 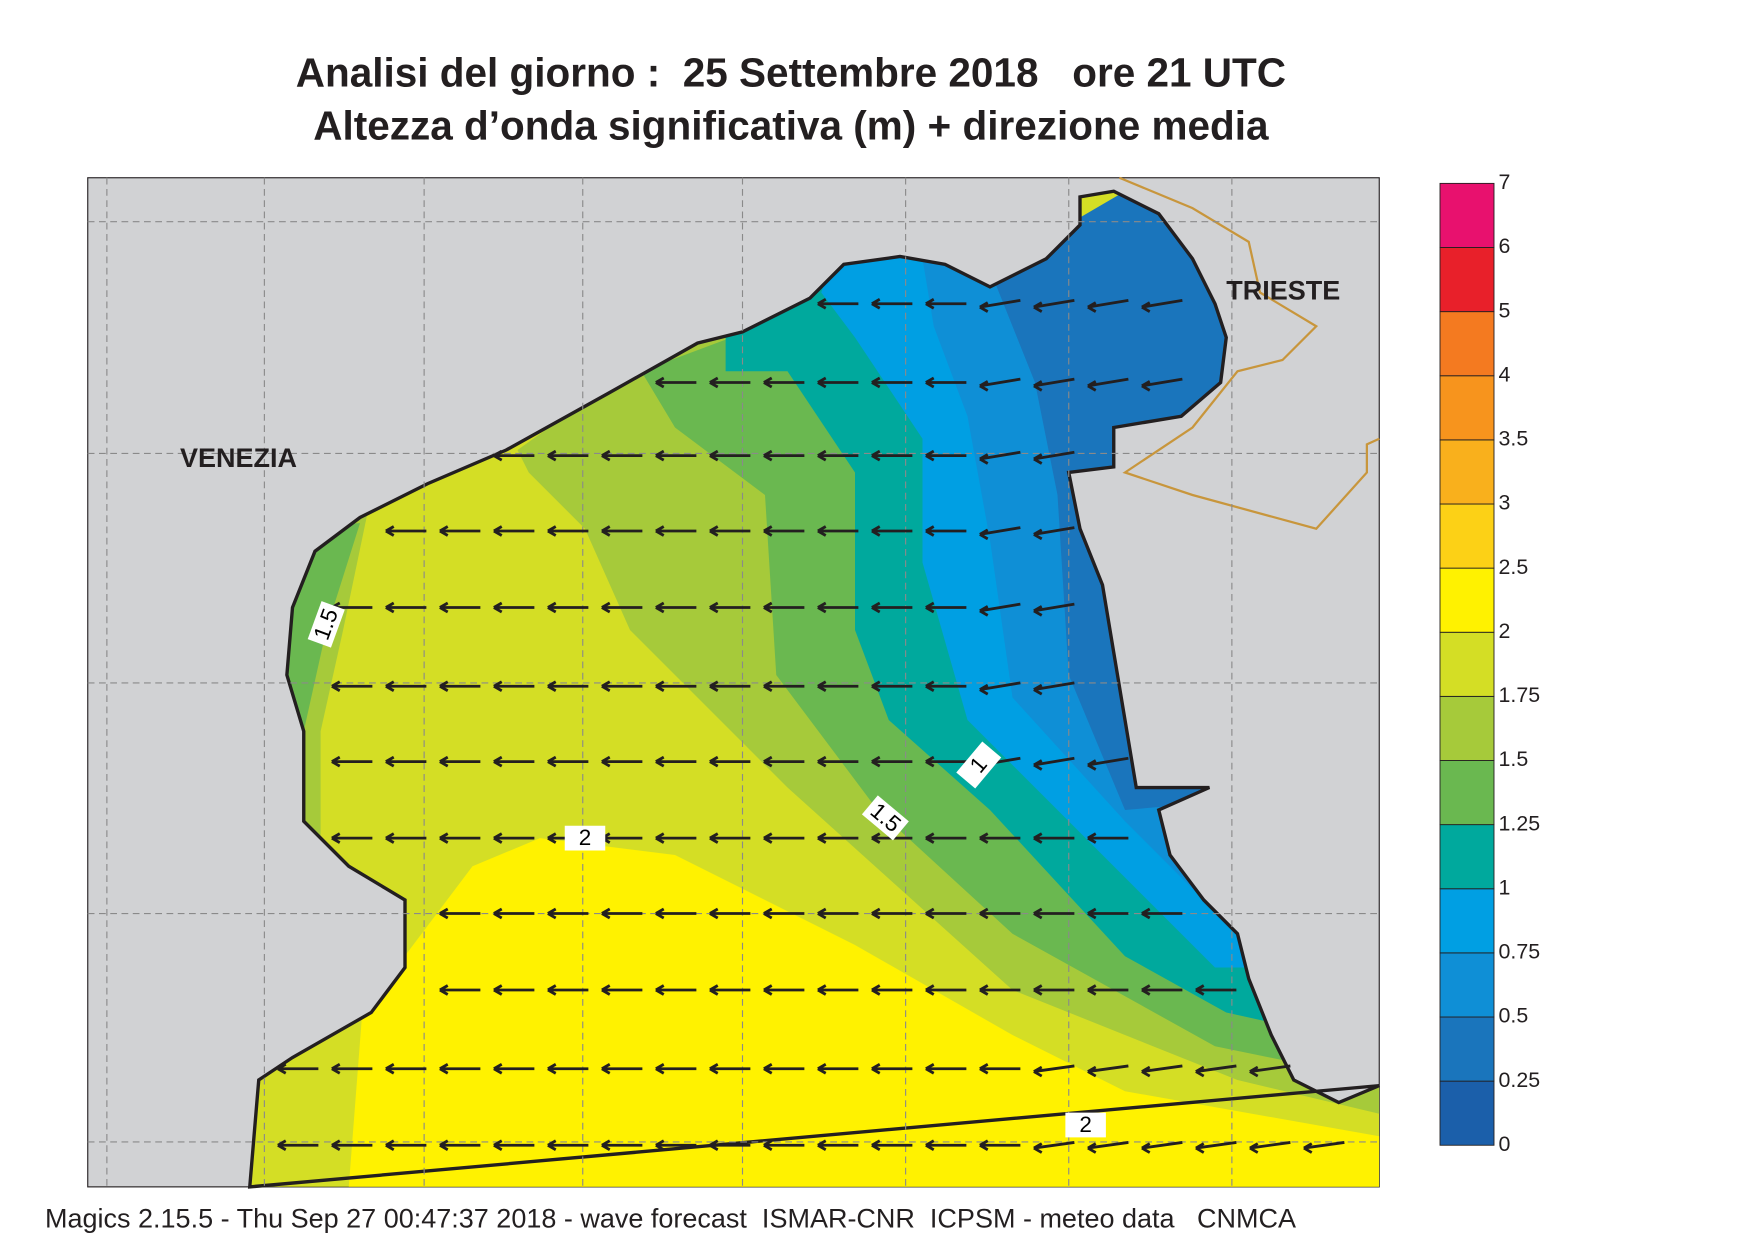 What do you see at coordinates (1505, 631) in the screenshot?
I see `legend-label: 2` at bounding box center [1505, 631].